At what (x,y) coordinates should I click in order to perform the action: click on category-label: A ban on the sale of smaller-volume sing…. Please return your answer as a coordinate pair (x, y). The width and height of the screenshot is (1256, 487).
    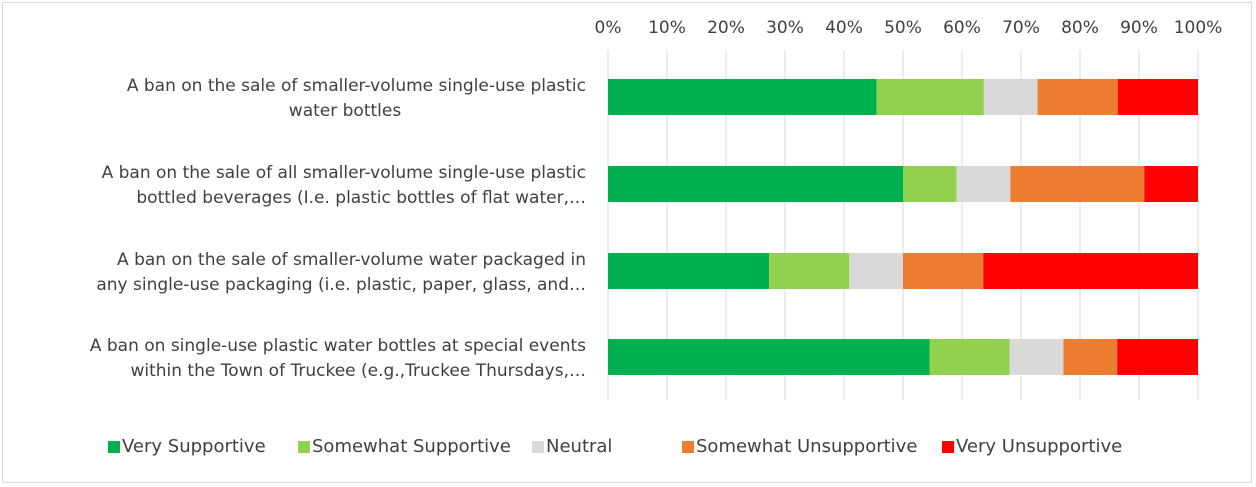
    Looking at the image, I should click on (356, 86).